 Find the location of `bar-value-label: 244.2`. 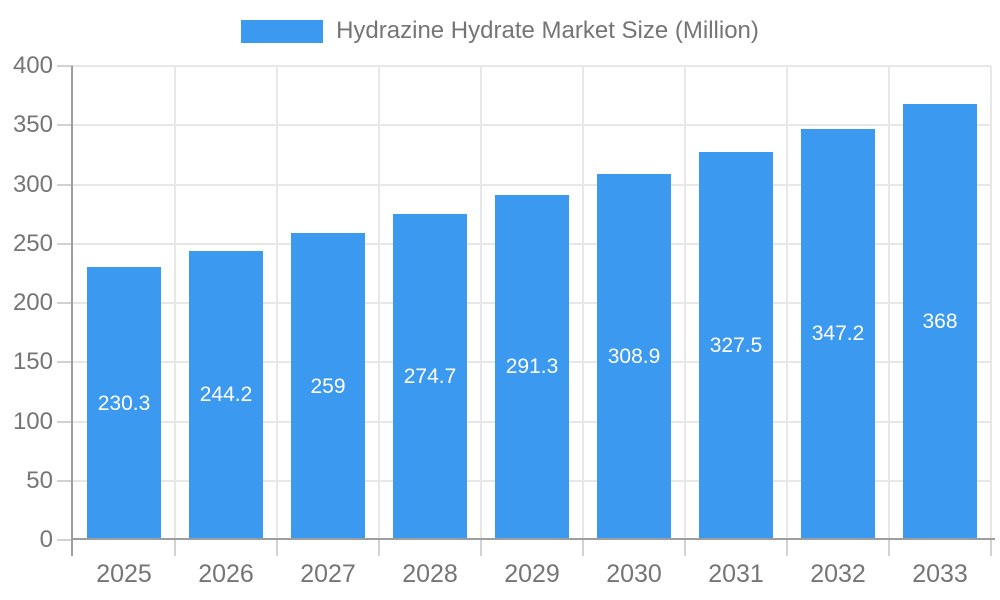

bar-value-label: 244.2 is located at coordinates (226, 395).